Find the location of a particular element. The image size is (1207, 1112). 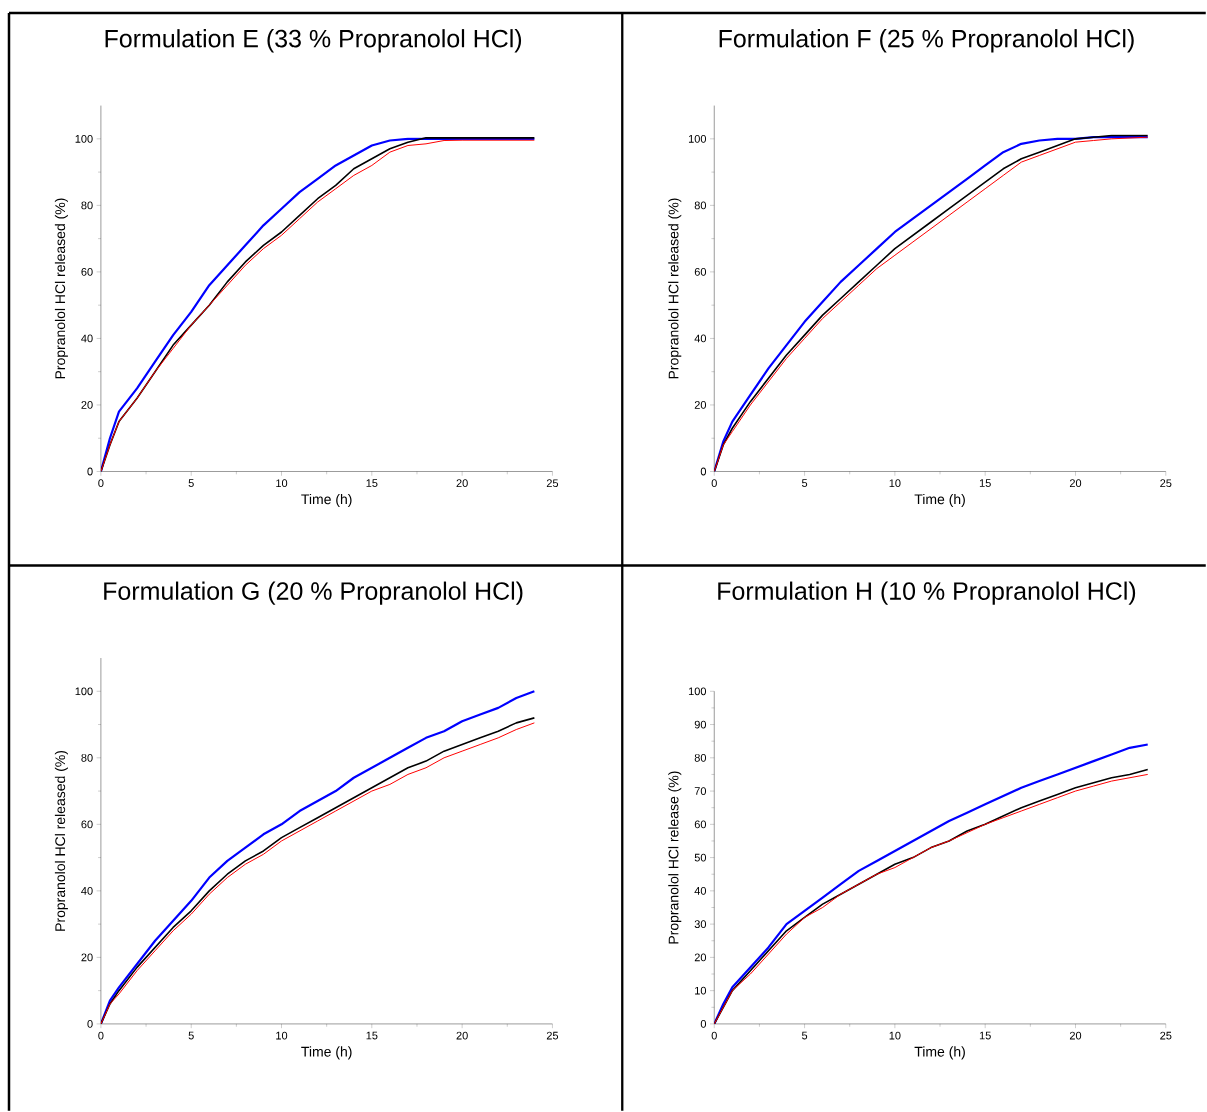

y-tick-label: 50 is located at coordinates (700, 857).